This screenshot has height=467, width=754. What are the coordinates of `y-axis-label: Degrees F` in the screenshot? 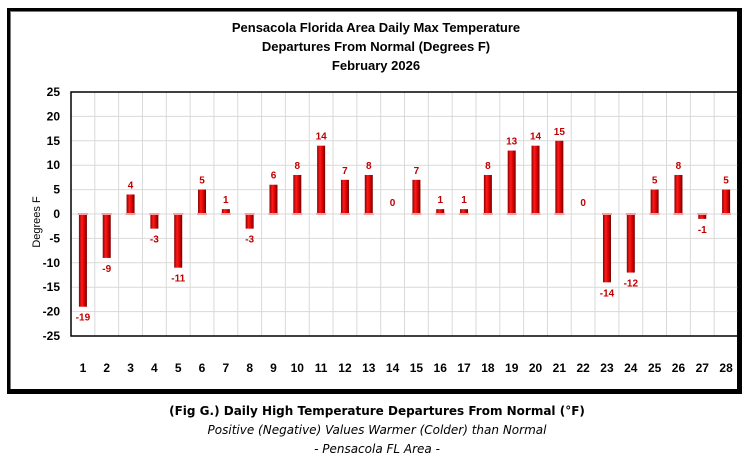 It's located at (37, 222).